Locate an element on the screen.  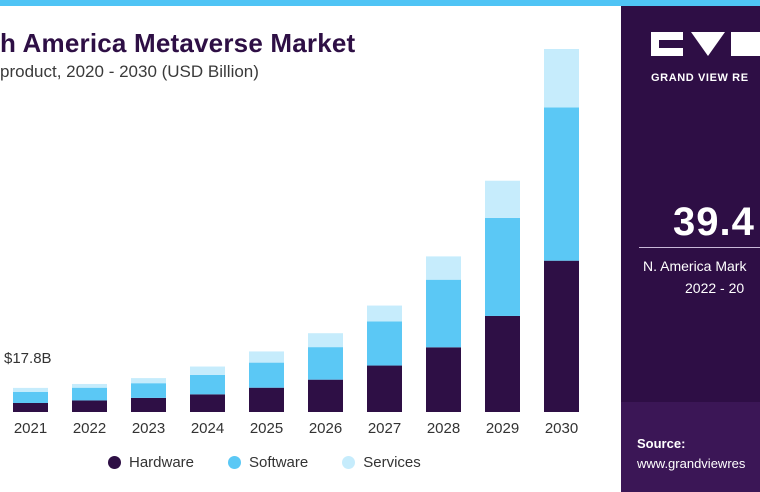
x-tick-label-2026: 2026 is located at coordinates (325, 428).